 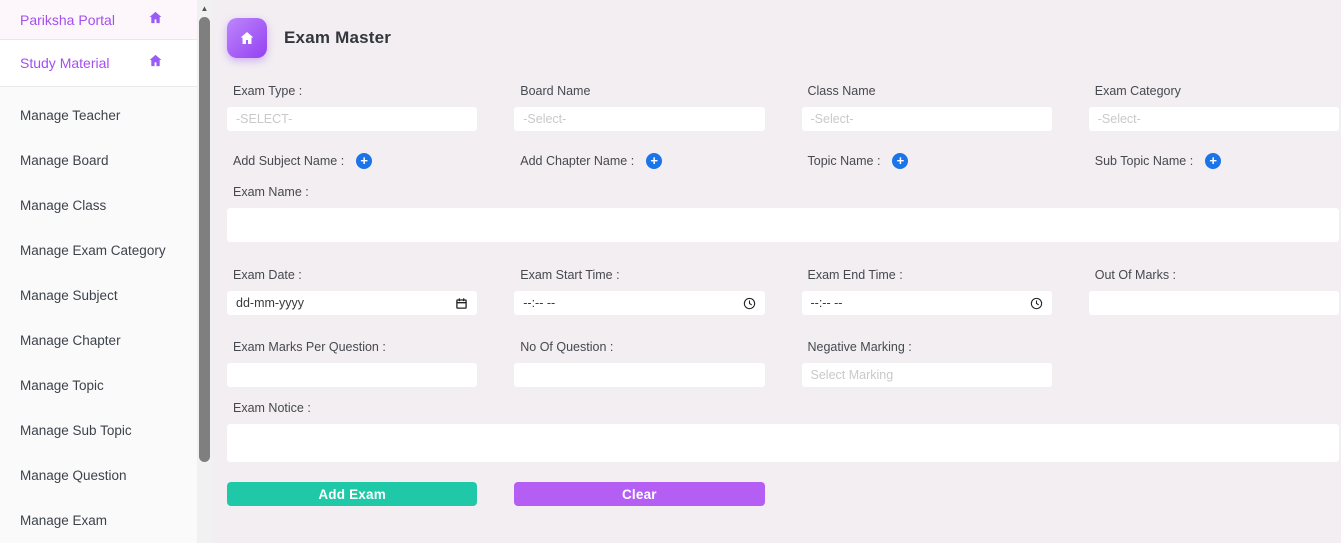 I want to click on clear-button: Clear, so click(x=639, y=494).